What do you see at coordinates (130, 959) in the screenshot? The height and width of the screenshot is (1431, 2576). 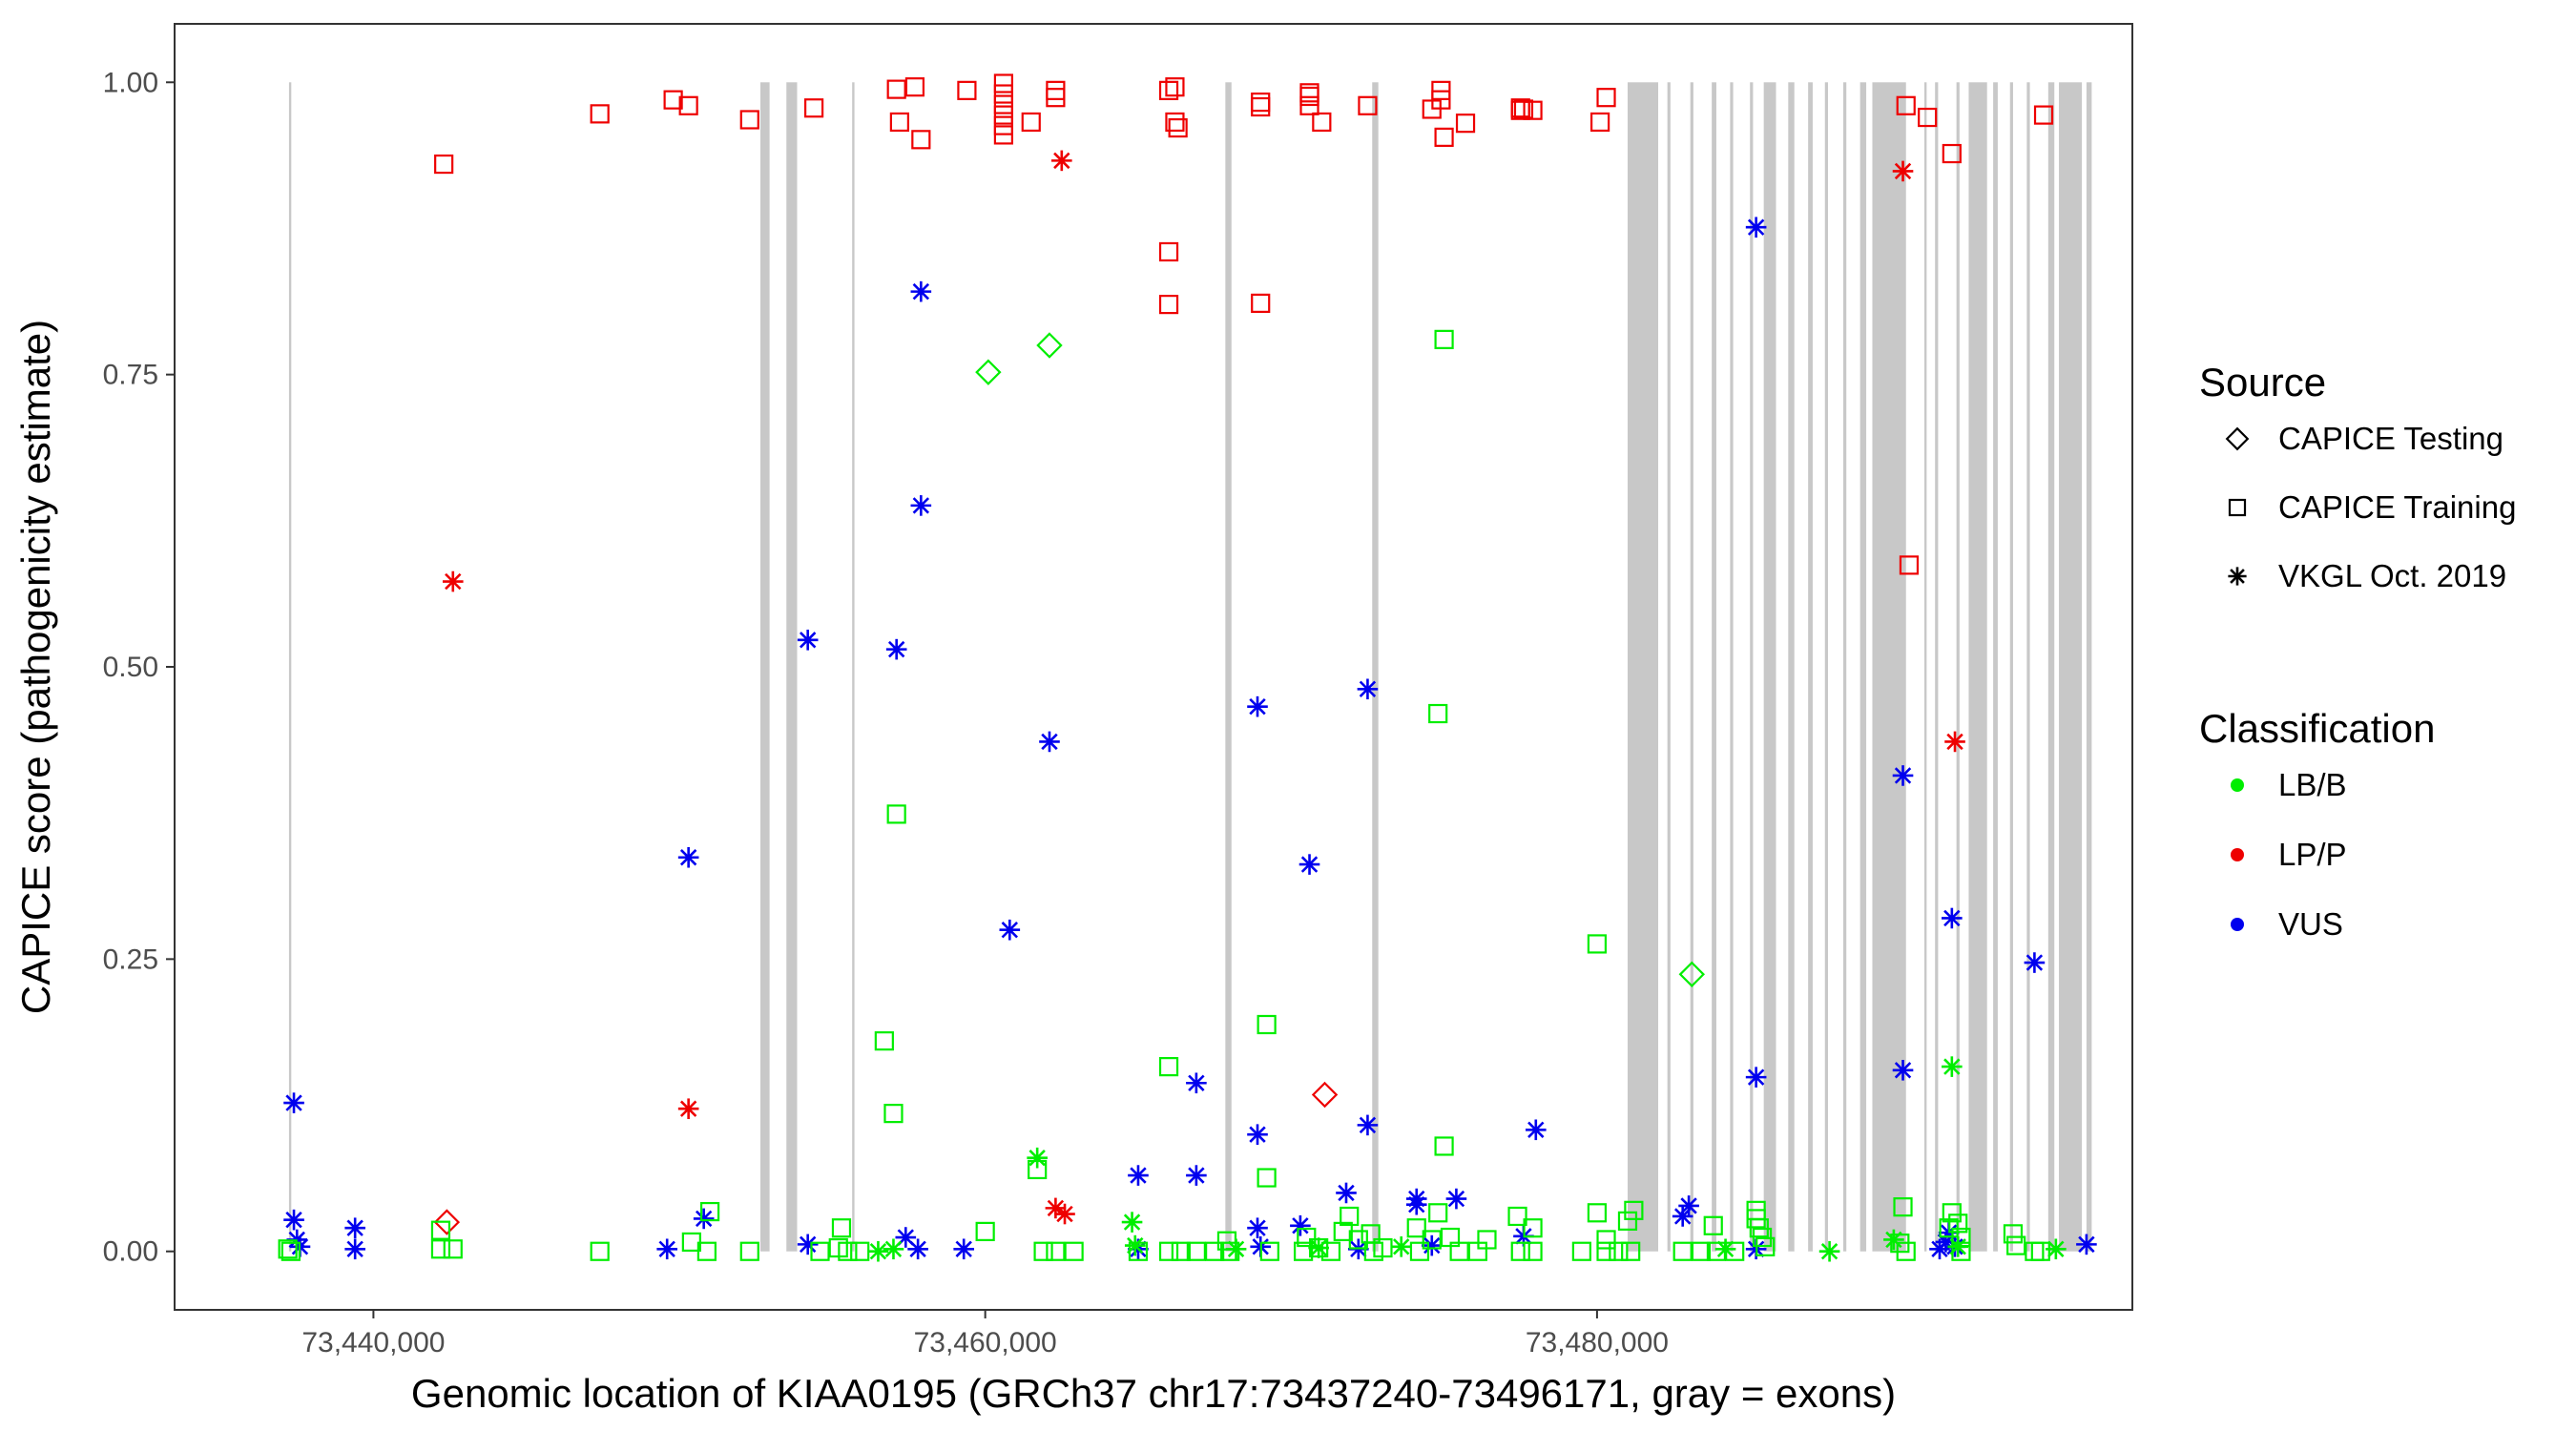 I see `y-tick-label: 0.25` at bounding box center [130, 959].